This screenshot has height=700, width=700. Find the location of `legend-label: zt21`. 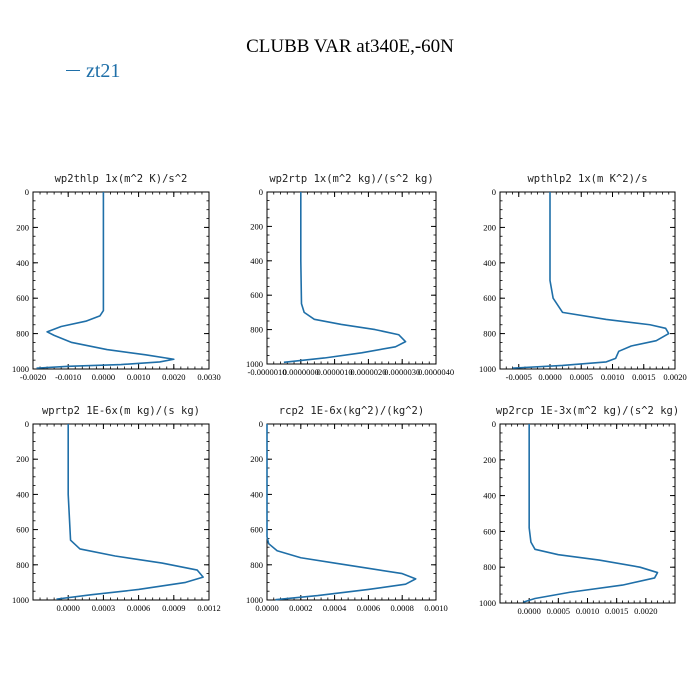

legend-label: zt21 is located at coordinates (103, 71).